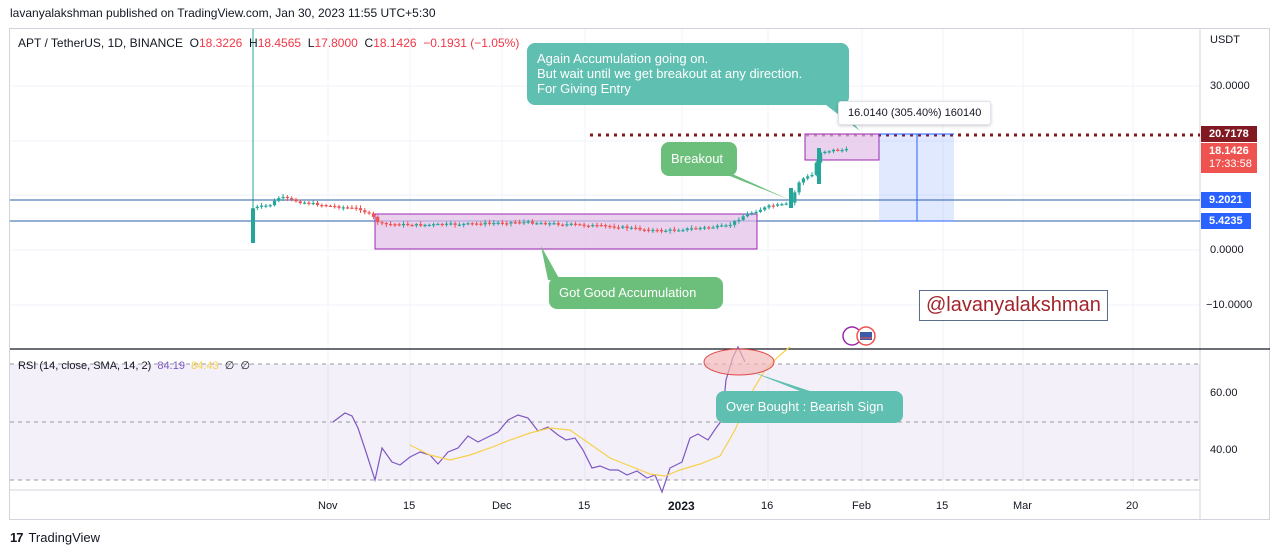 This screenshot has height=555, width=1280. What do you see at coordinates (915, 113) in the screenshot?
I see `measure-label: 16.0140 (305.40%) 160140` at bounding box center [915, 113].